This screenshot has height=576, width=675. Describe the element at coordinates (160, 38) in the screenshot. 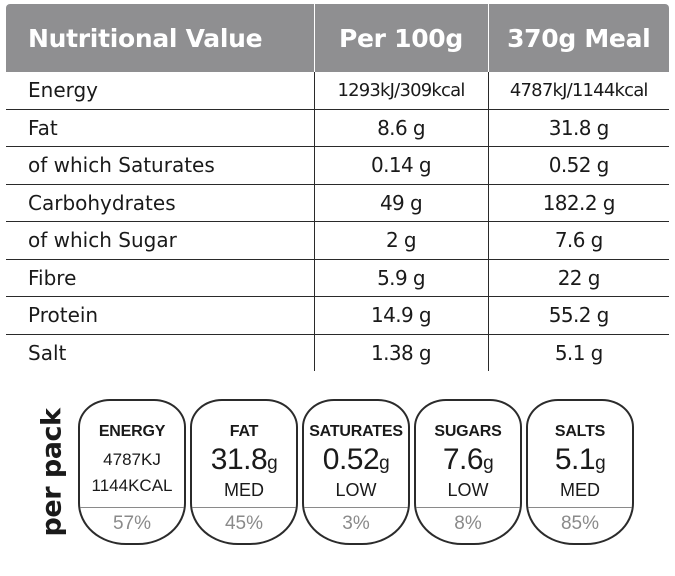

I see `header-nutritional-value: Nutritional Value` at that location.